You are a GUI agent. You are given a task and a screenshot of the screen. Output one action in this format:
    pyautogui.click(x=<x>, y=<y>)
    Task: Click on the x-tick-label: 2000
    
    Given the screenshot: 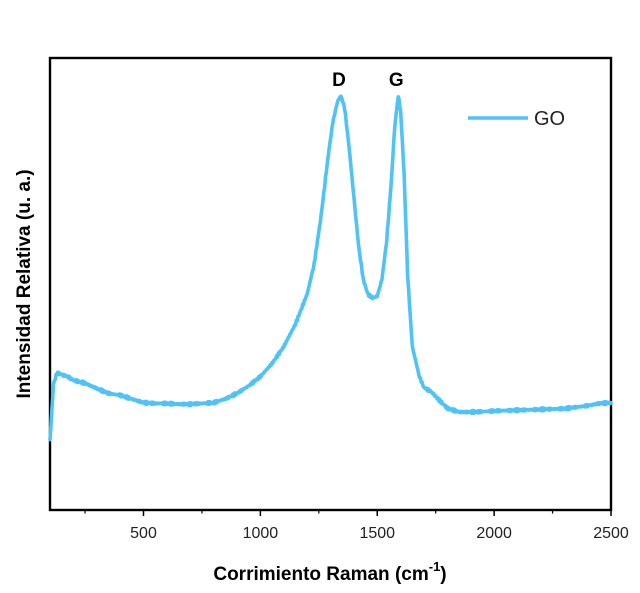 What is the action you would take?
    pyautogui.click(x=494, y=533)
    